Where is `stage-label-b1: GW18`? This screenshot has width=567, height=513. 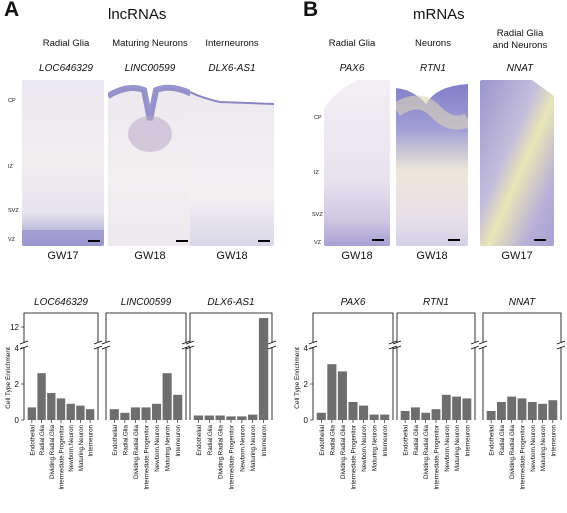
stage-label-b1: GW18 is located at coordinates (357, 256).